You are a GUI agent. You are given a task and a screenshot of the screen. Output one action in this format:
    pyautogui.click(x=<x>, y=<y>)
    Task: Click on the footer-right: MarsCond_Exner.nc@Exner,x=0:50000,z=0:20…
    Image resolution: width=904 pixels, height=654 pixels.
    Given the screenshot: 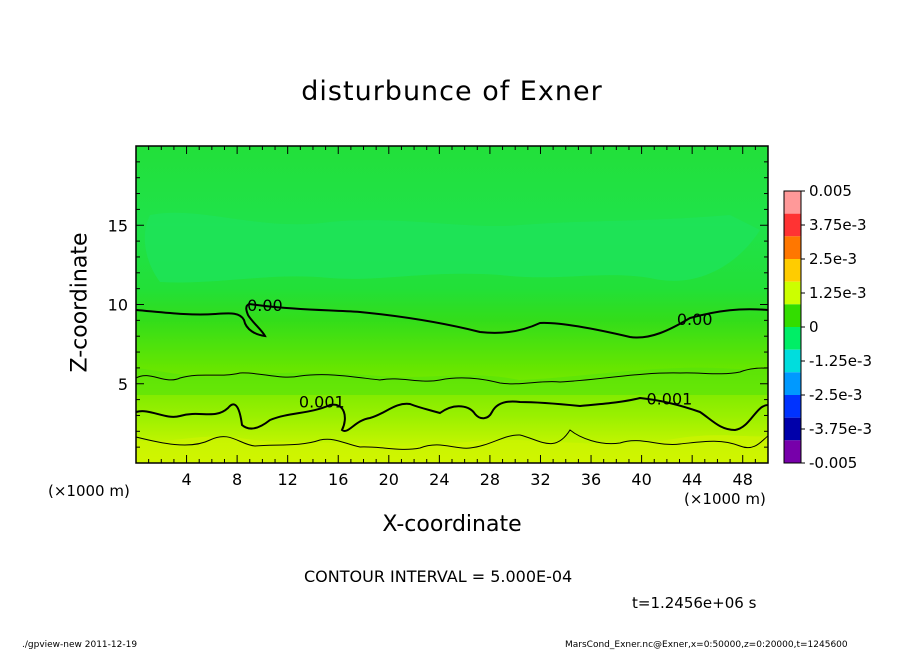 What is the action you would take?
    pyautogui.click(x=706, y=645)
    